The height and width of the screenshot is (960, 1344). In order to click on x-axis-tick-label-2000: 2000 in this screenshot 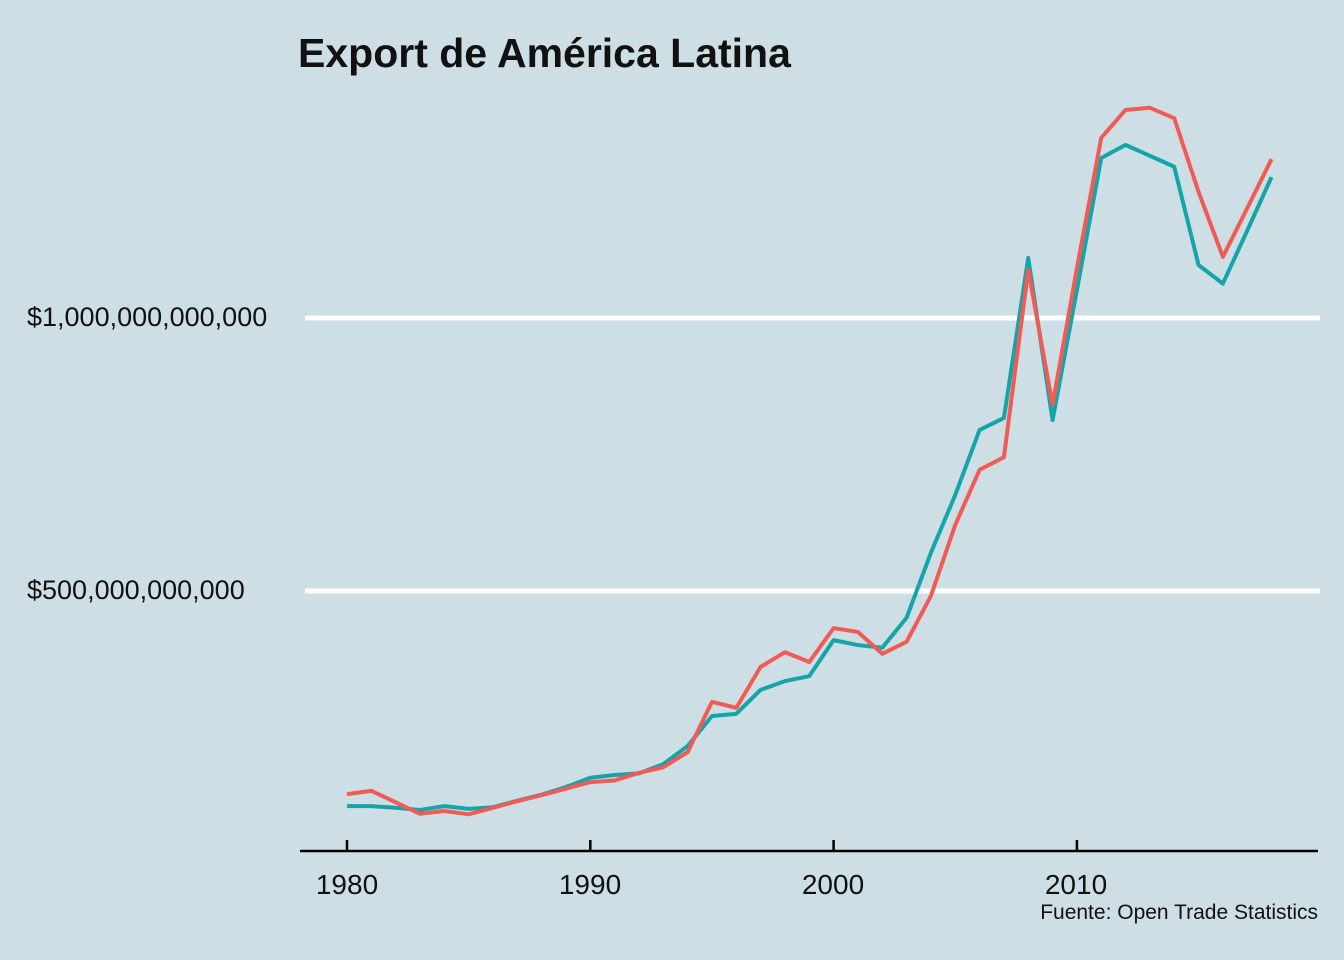, I will do `click(833, 884)`.